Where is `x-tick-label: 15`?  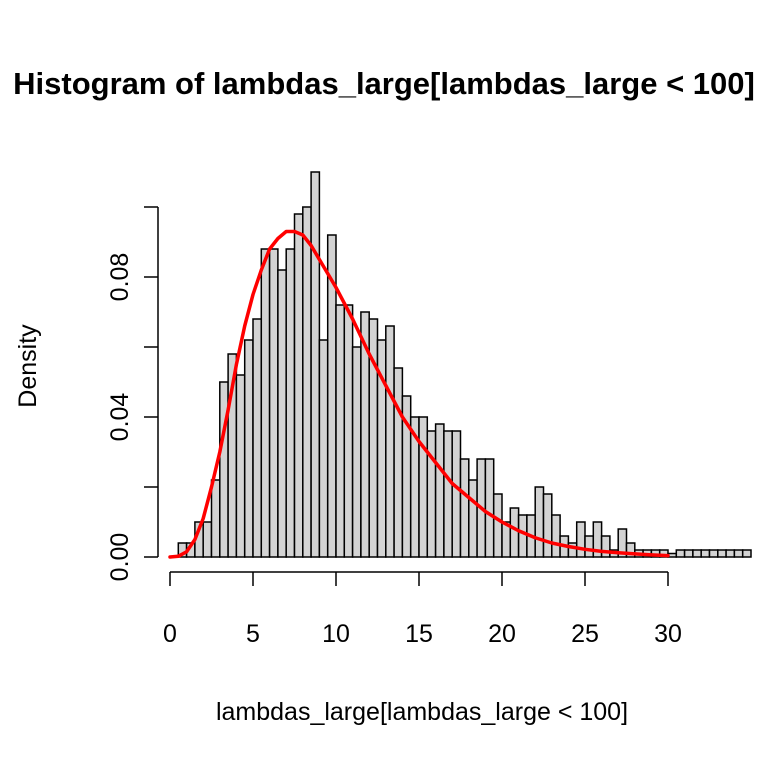
x-tick-label: 15 is located at coordinates (419, 634).